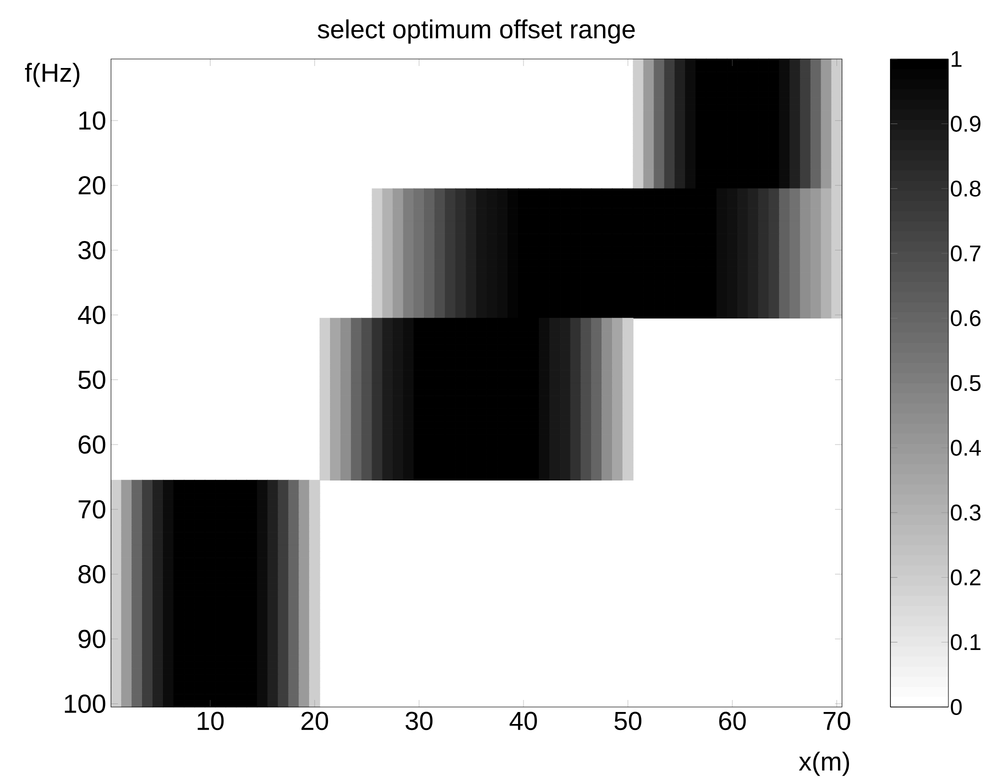 The image size is (998, 780). What do you see at coordinates (92, 639) in the screenshot?
I see `y-tick-label: 90` at bounding box center [92, 639].